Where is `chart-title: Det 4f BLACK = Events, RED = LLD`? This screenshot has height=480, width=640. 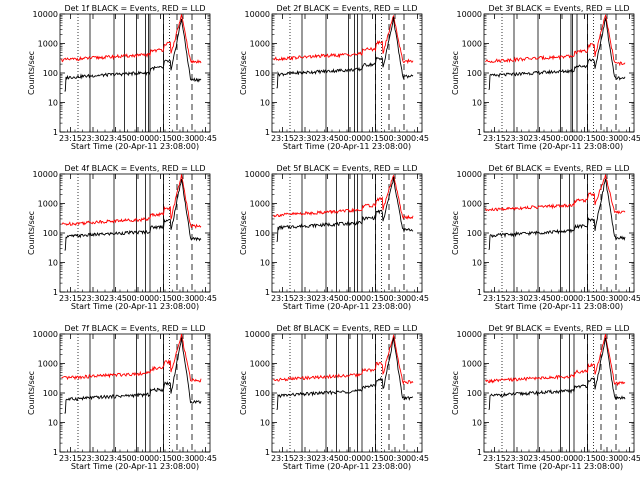
chart-title: Det 4f BLACK = Events, RED = LLD is located at coordinates (134, 168).